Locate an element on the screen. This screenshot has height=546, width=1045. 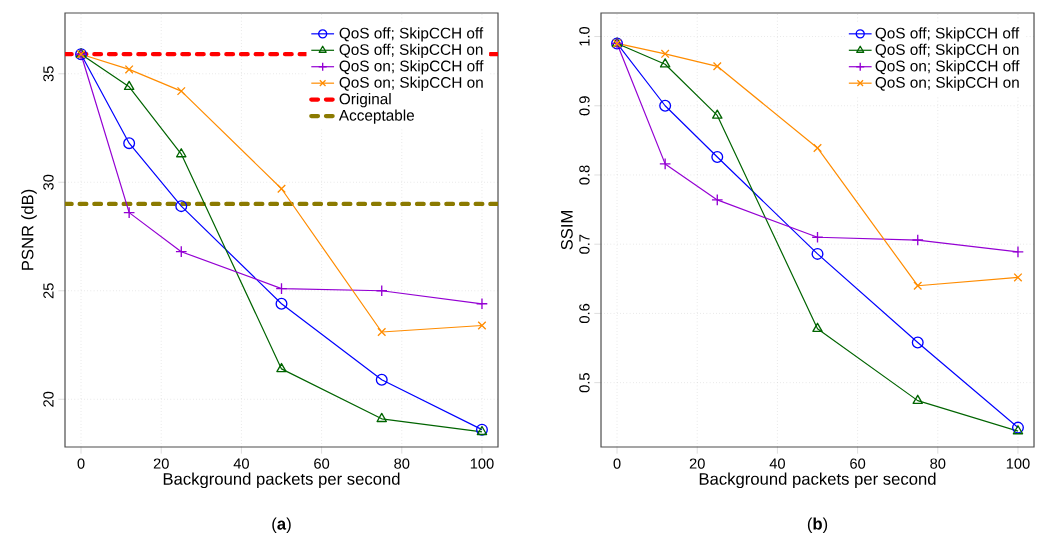
y-tick-label: 0.6 is located at coordinates (584, 313).